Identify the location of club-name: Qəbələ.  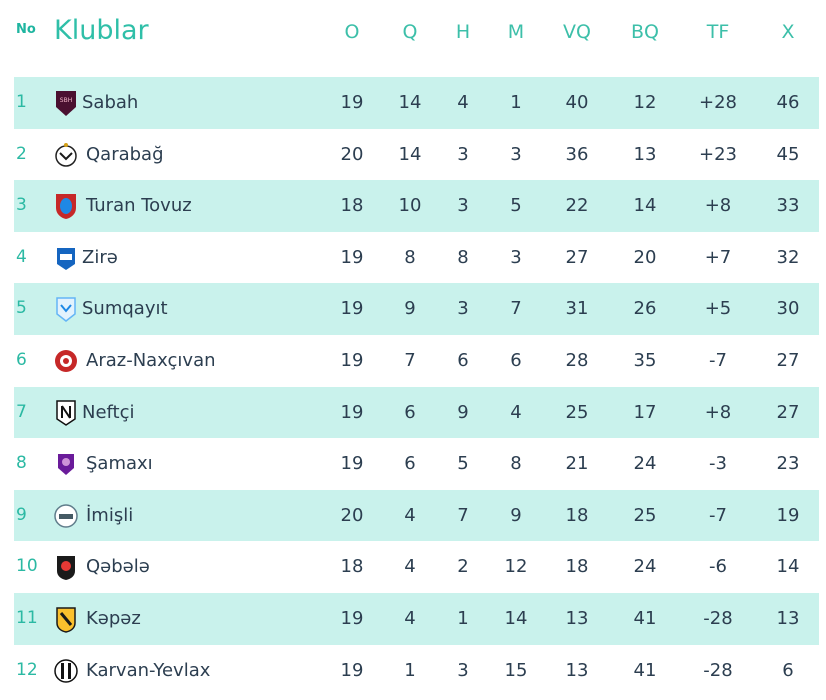
(118, 567).